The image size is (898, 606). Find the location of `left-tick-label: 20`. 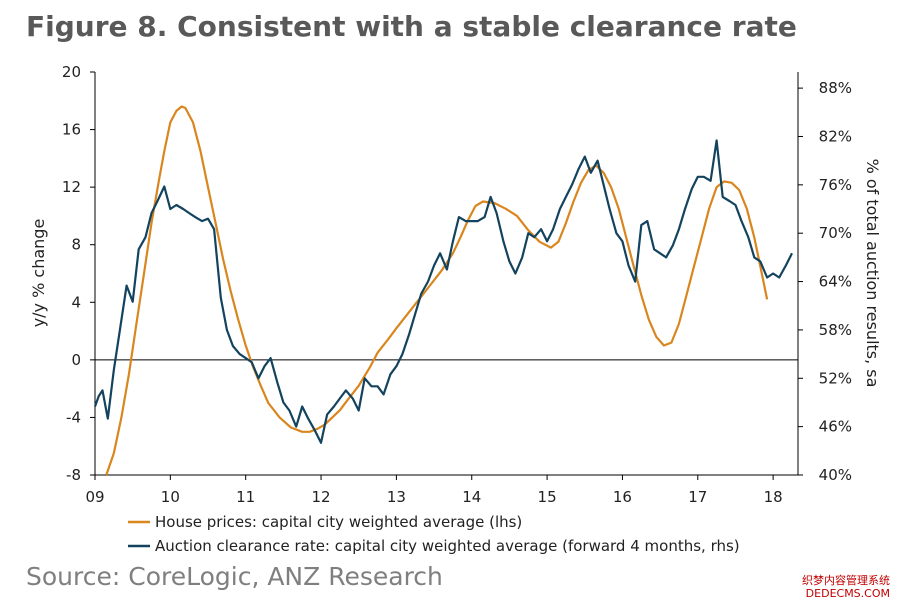

left-tick-label: 20 is located at coordinates (71, 72).